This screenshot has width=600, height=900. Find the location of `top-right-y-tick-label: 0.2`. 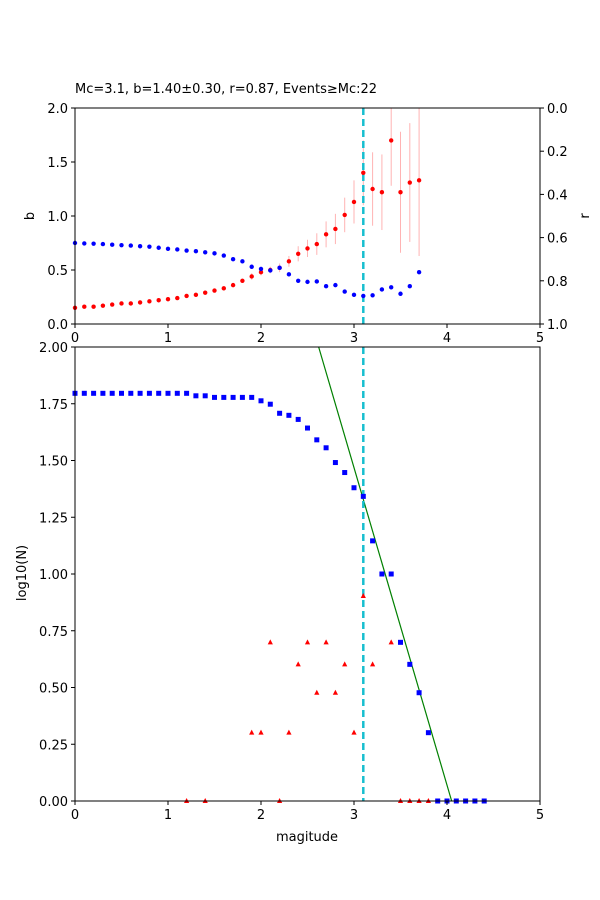

top-right-y-tick-label: 0.2 is located at coordinates (557, 152).